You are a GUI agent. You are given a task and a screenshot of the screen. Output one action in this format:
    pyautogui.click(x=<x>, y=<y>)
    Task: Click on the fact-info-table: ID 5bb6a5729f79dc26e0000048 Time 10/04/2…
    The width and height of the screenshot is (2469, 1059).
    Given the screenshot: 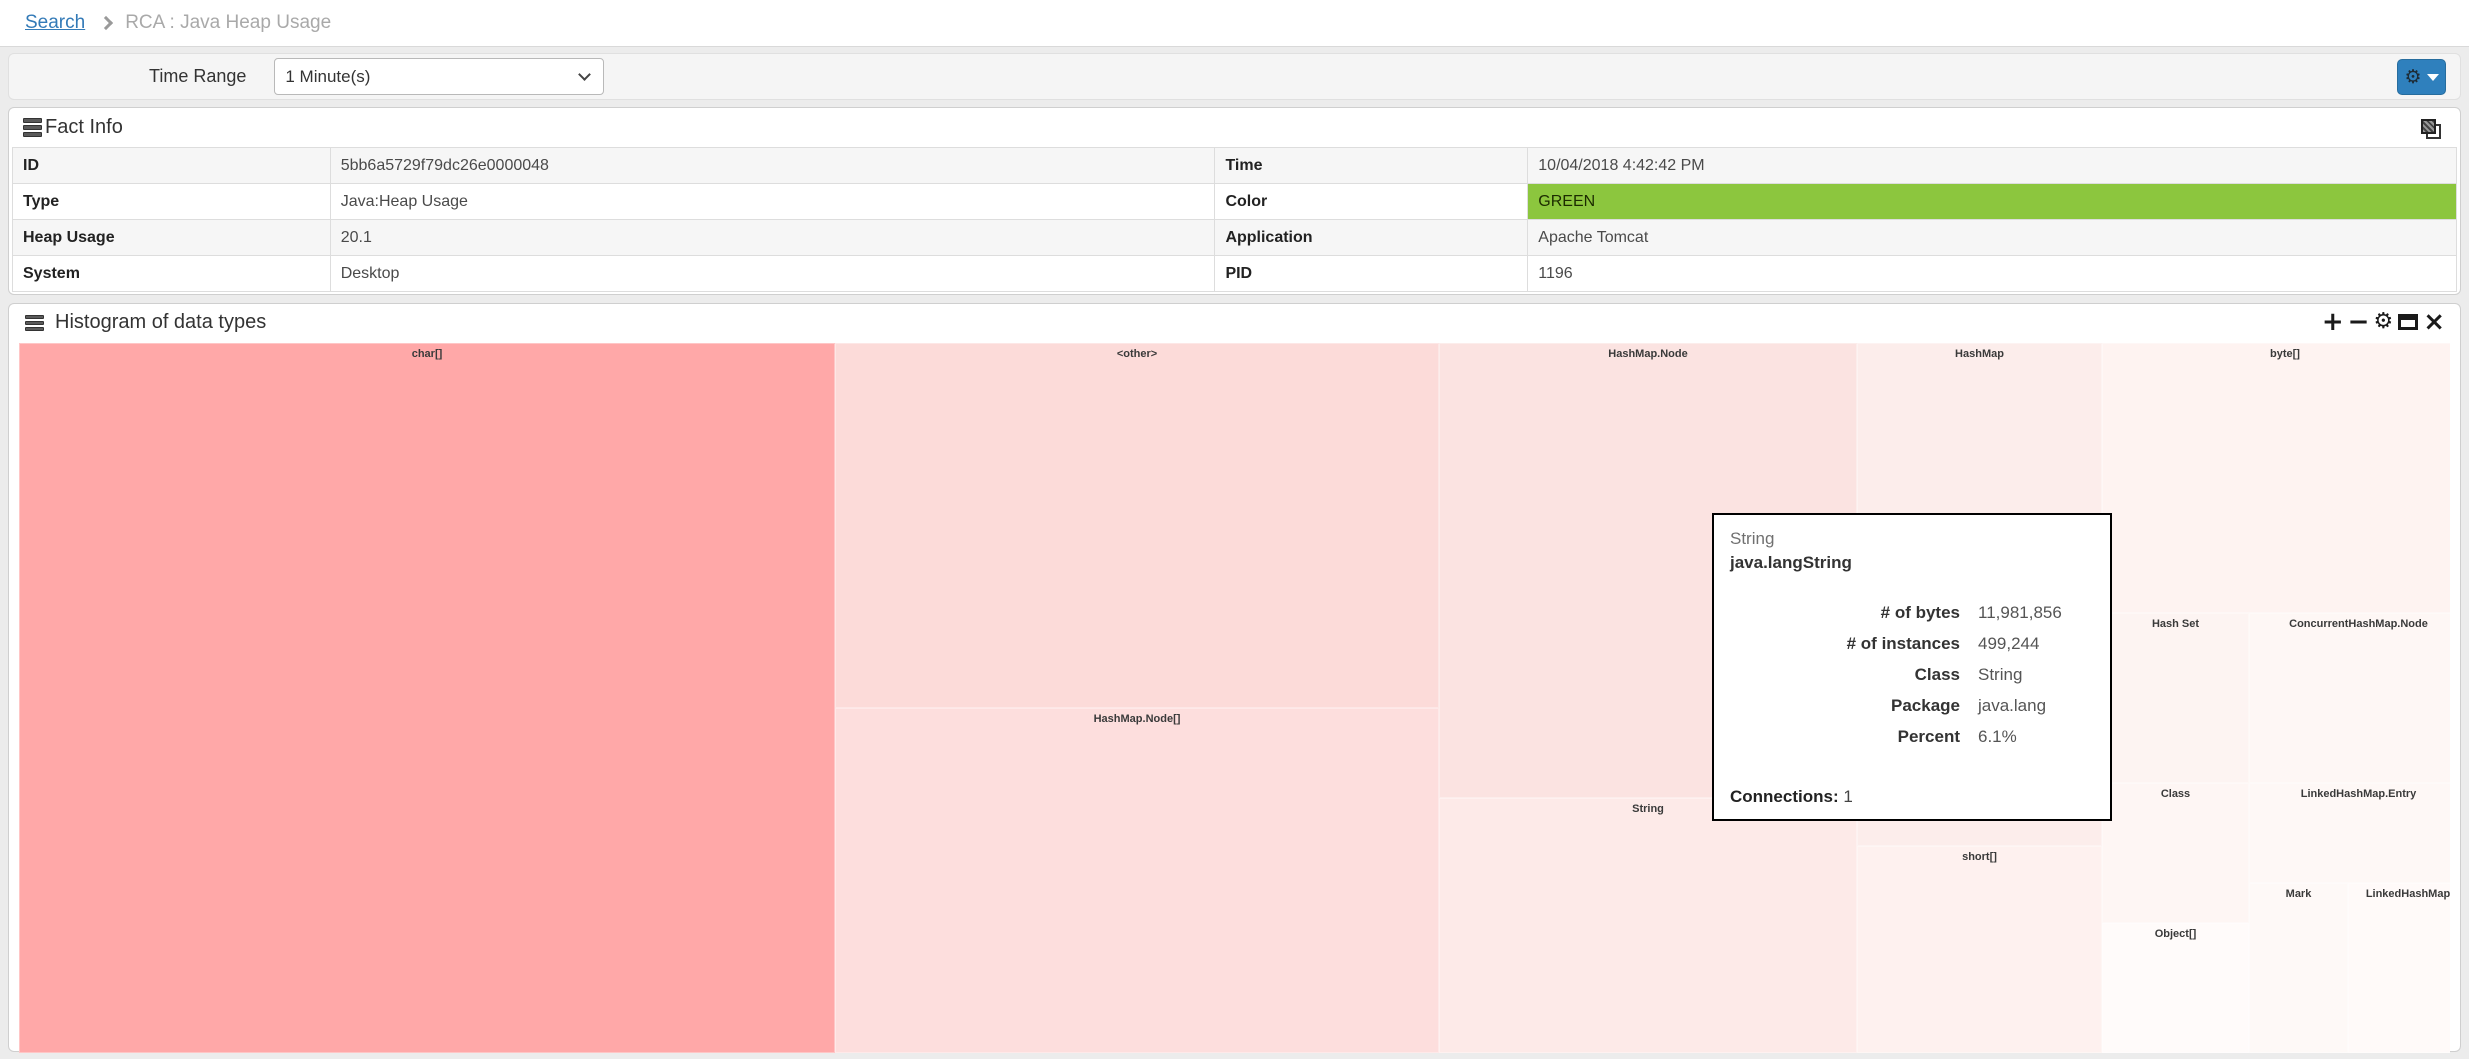 What is the action you would take?
    pyautogui.click(x=1234, y=219)
    